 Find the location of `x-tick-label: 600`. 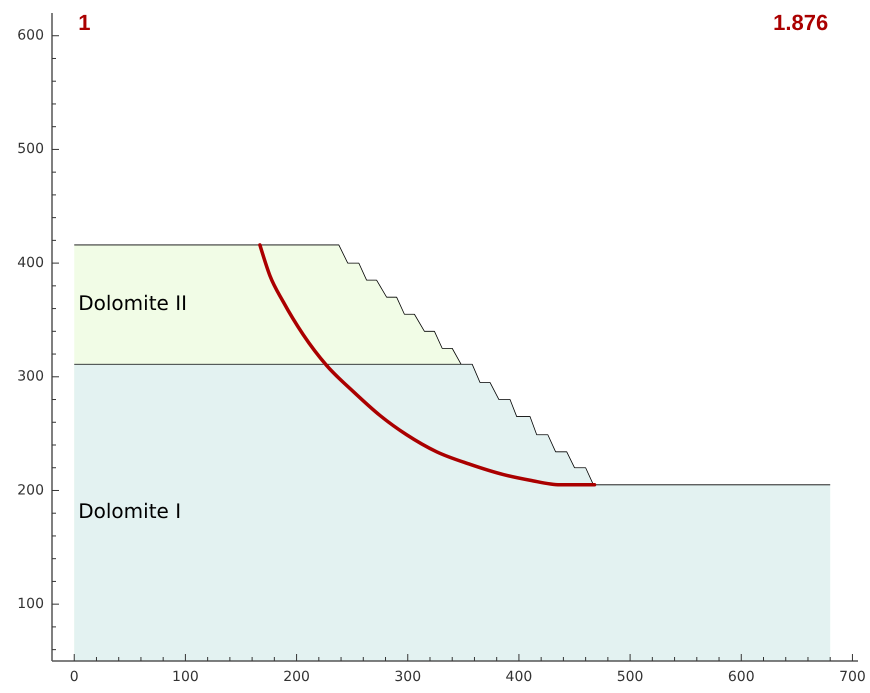

x-tick-label: 600 is located at coordinates (741, 677).